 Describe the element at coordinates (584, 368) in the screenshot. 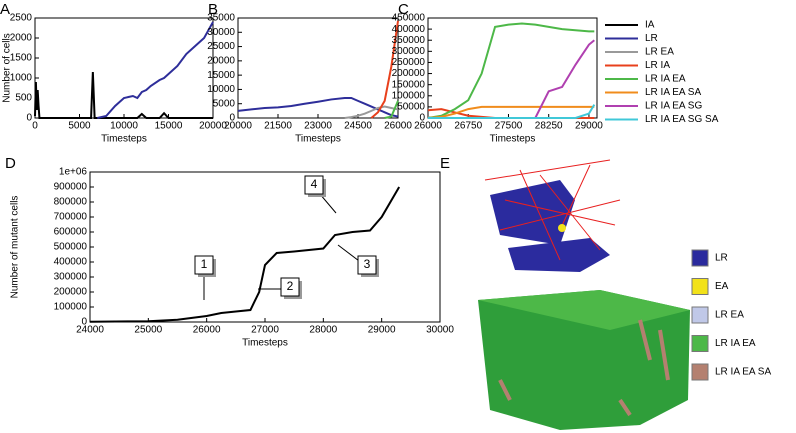

I see `sa-cells` at that location.